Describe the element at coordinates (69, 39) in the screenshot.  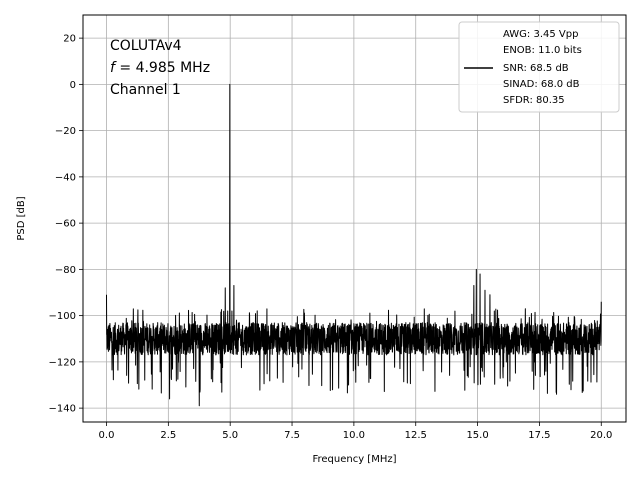
I see `y-tick-label: 20` at that location.